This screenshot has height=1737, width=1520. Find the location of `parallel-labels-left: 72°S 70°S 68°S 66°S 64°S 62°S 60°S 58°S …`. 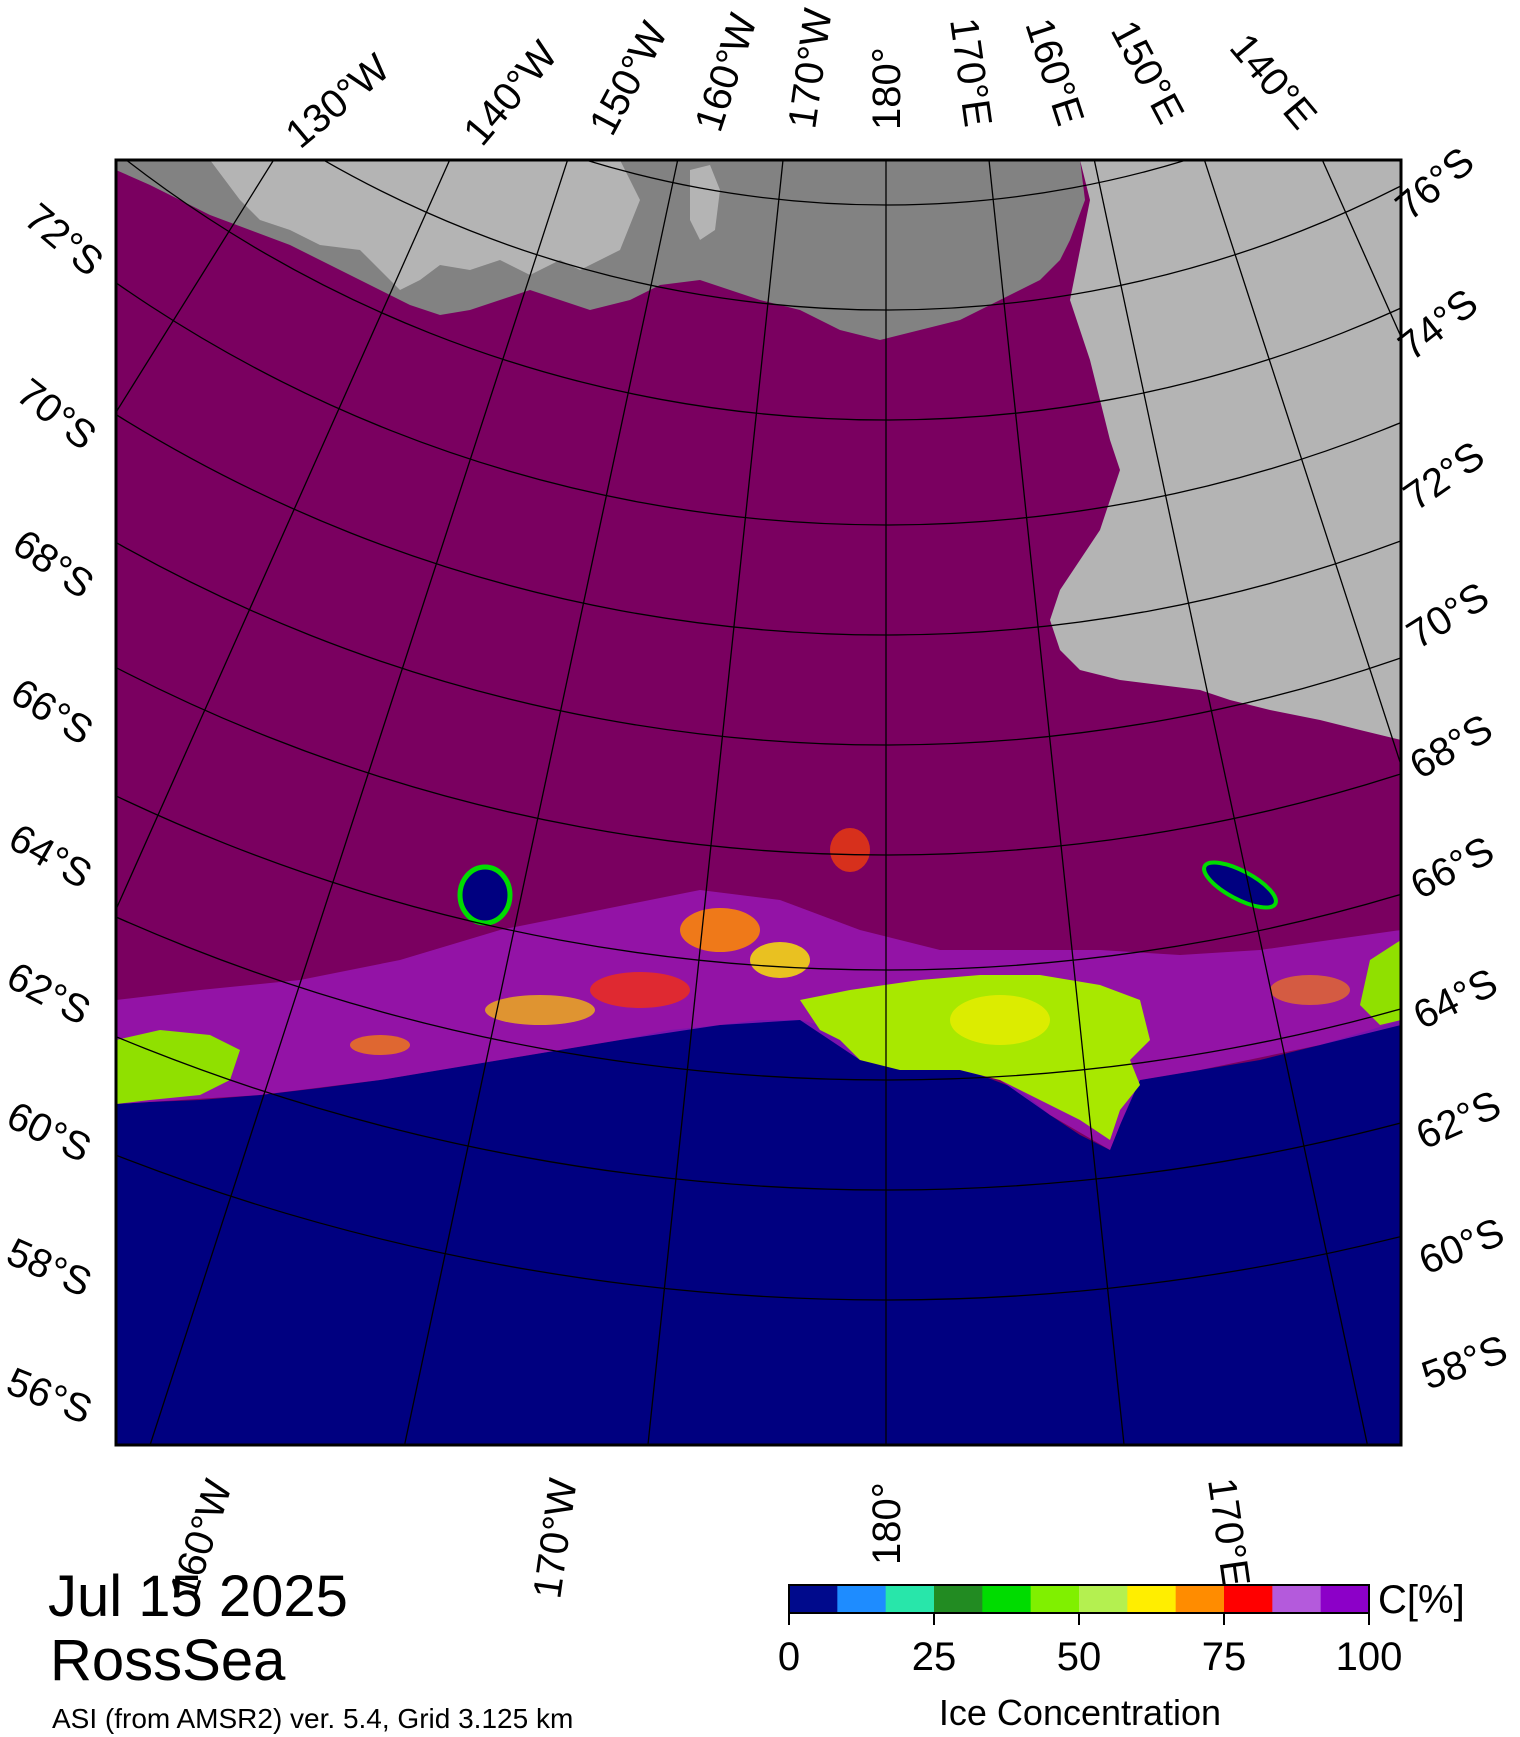

parallel-labels-left: 72°S 70°S 68°S 66°S 64°S 62°S 60°S 58°S … is located at coordinates (55, 814).